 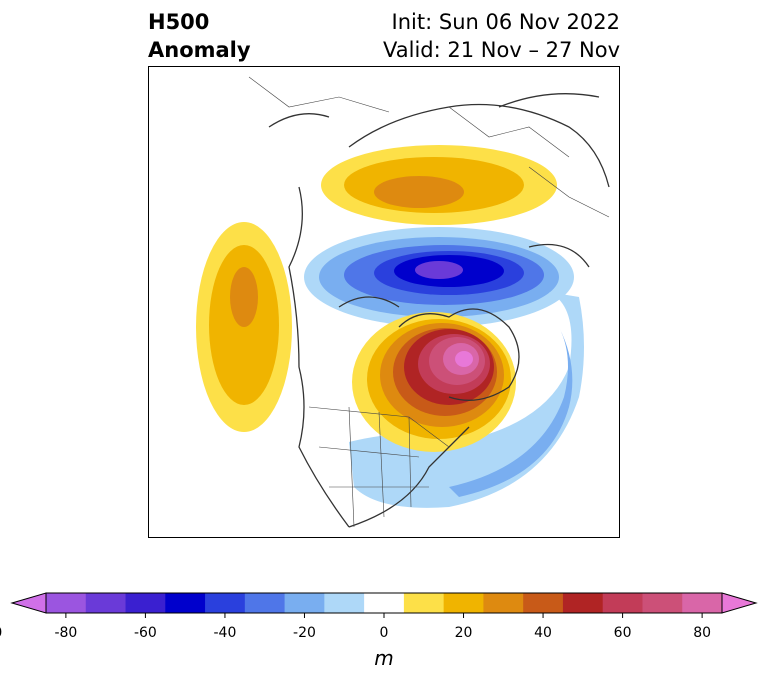 What do you see at coordinates (622, 633) in the screenshot?
I see `colorbar-tick-label: 60` at bounding box center [622, 633].